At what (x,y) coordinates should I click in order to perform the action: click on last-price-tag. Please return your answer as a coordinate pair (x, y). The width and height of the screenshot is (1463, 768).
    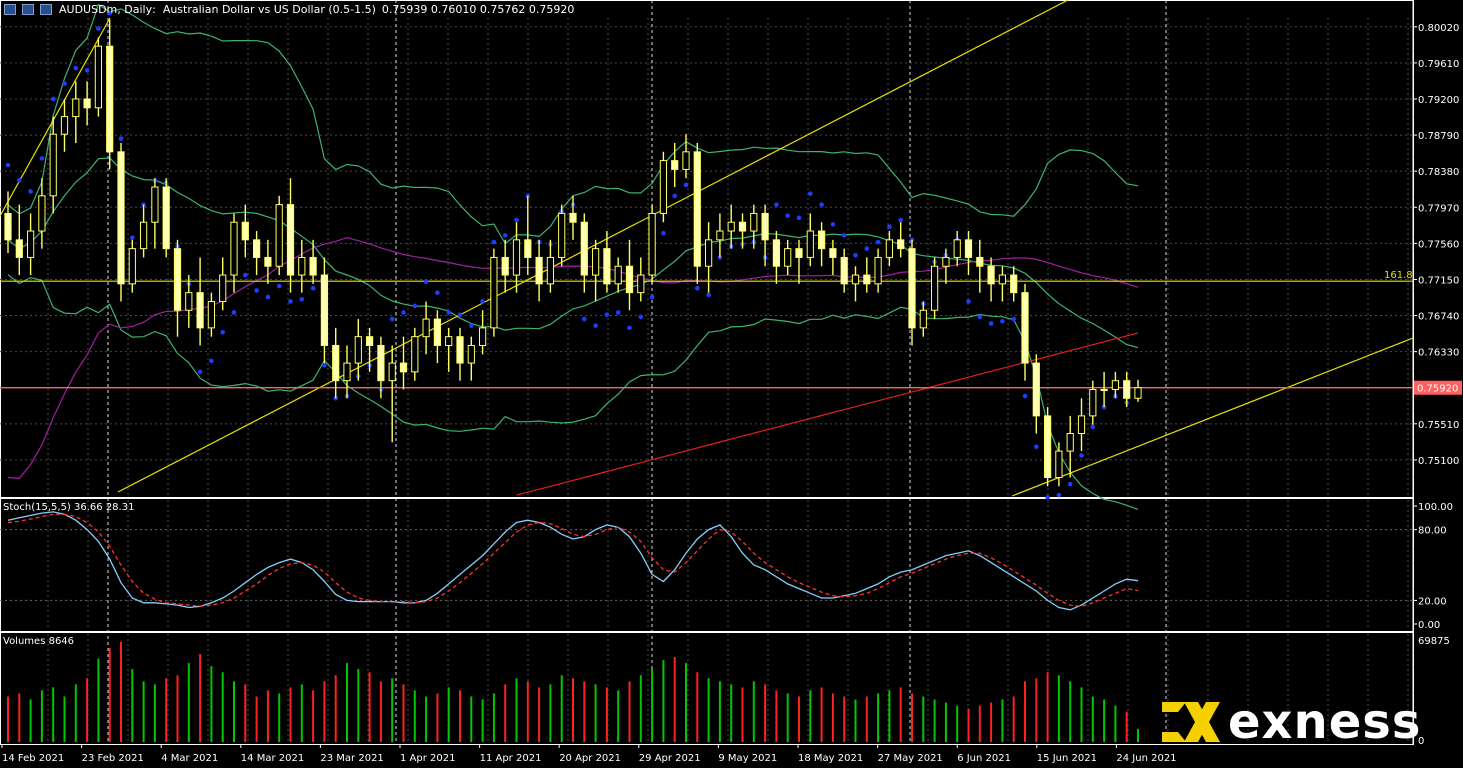
    Looking at the image, I should click on (1438, 387).